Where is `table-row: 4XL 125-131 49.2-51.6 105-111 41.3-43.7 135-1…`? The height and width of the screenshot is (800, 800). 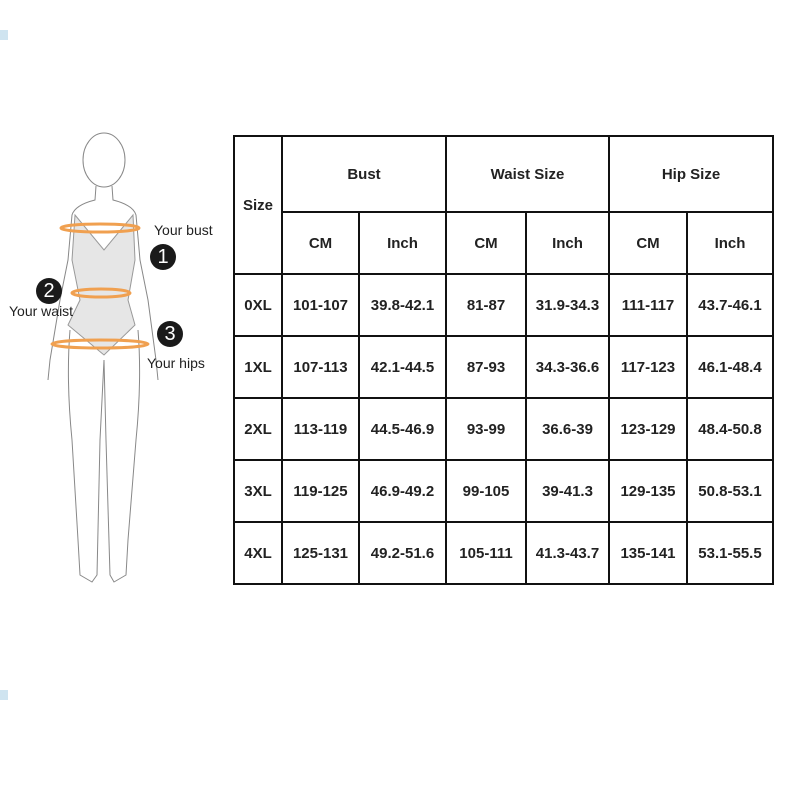
table-row: 4XL 125-131 49.2-51.6 105-111 41.3-43.7 135-1… is located at coordinates (503, 553).